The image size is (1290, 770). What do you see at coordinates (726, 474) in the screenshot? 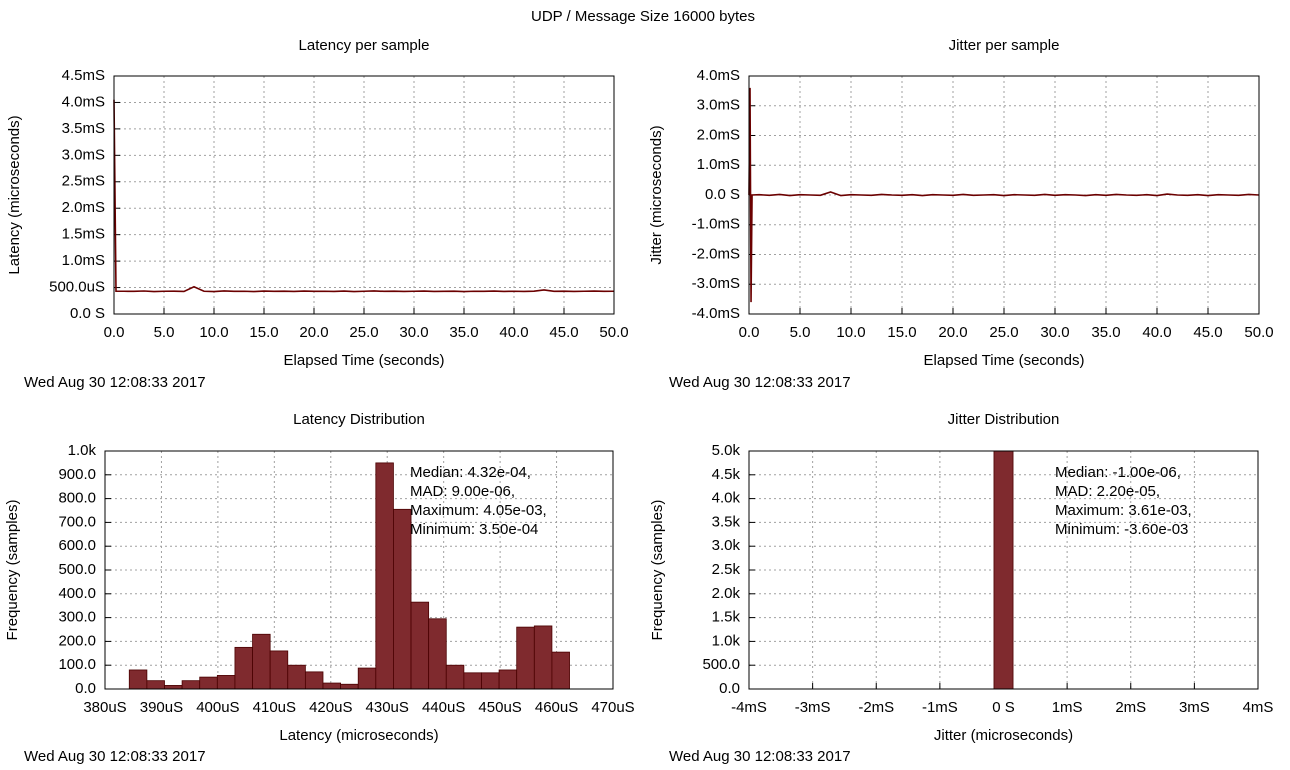
I see `y-tick-label: 4.5k` at bounding box center [726, 474].